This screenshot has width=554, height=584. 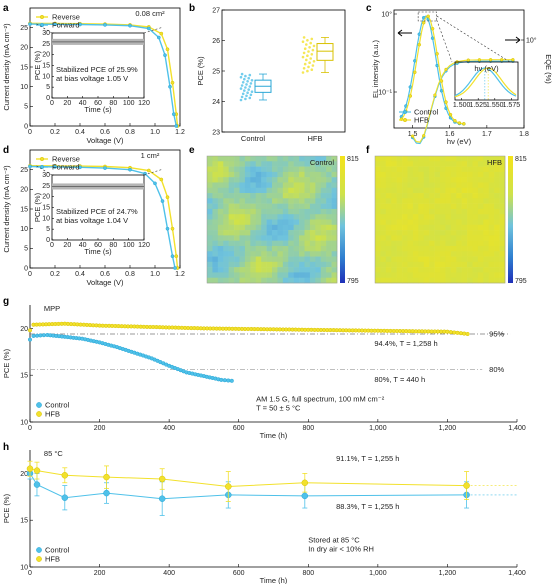 I want to click on h-legend-marker, so click(x=39, y=559).